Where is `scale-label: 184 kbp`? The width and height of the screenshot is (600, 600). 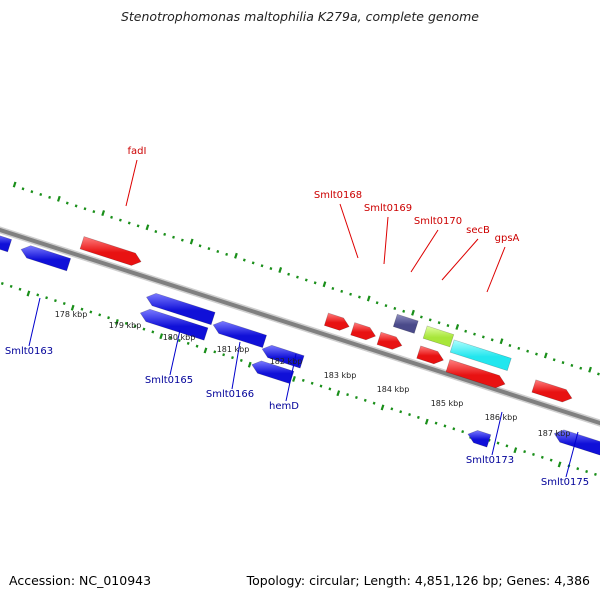 scale-label: 184 kbp is located at coordinates (393, 389).